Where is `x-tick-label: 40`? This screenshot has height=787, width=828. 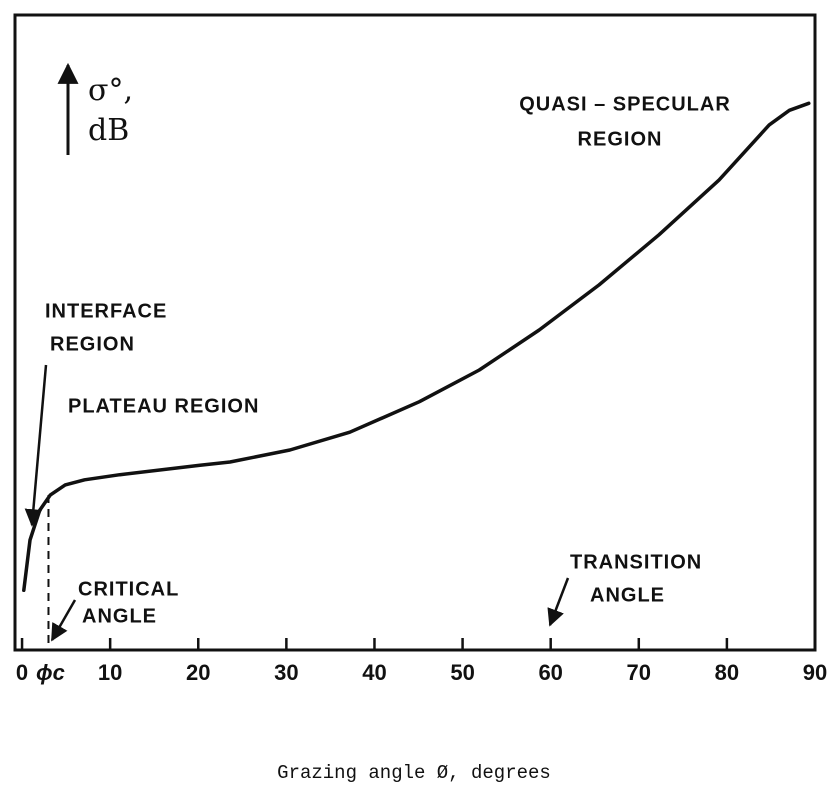 x-tick-label: 40 is located at coordinates (374, 672).